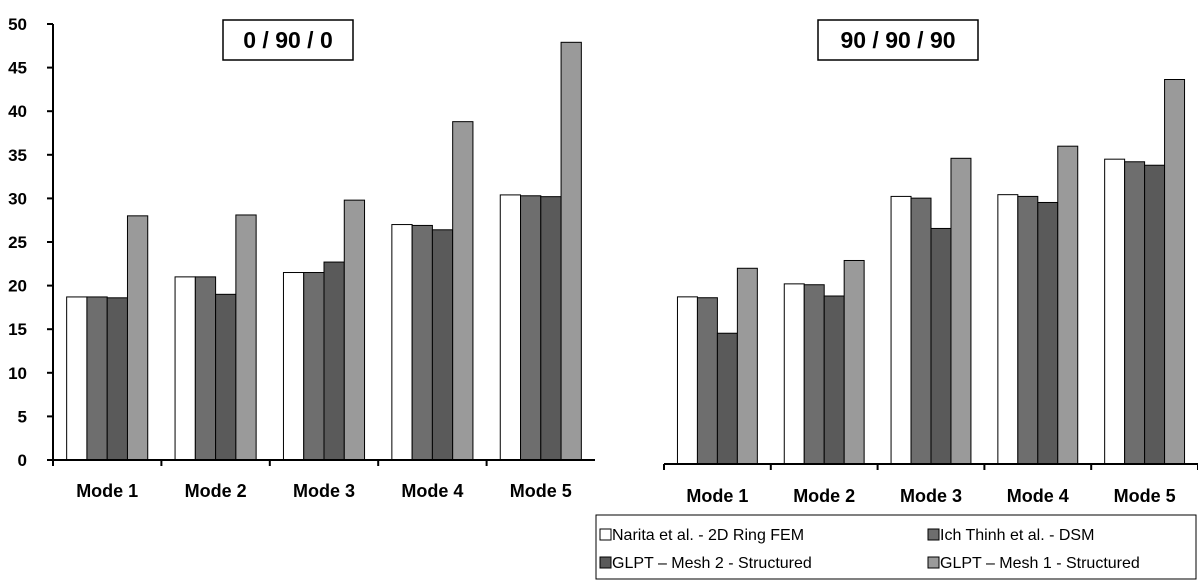  I want to click on chart-1-title: 90 / 90 / 90, so click(897, 40).